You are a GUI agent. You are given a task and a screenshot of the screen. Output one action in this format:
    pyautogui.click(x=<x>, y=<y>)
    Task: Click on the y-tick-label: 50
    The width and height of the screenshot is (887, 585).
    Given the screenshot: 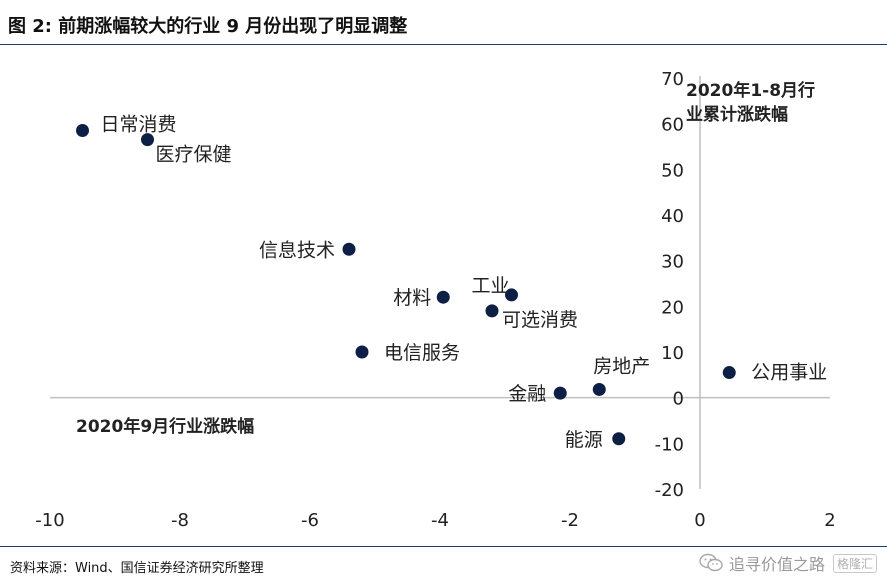 What is the action you would take?
    pyautogui.click(x=672, y=170)
    